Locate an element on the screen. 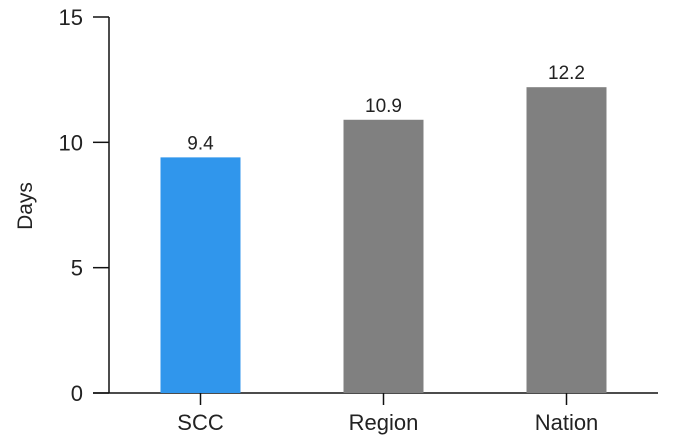 The image size is (675, 440). y-tick-label: 5 is located at coordinates (77, 268).